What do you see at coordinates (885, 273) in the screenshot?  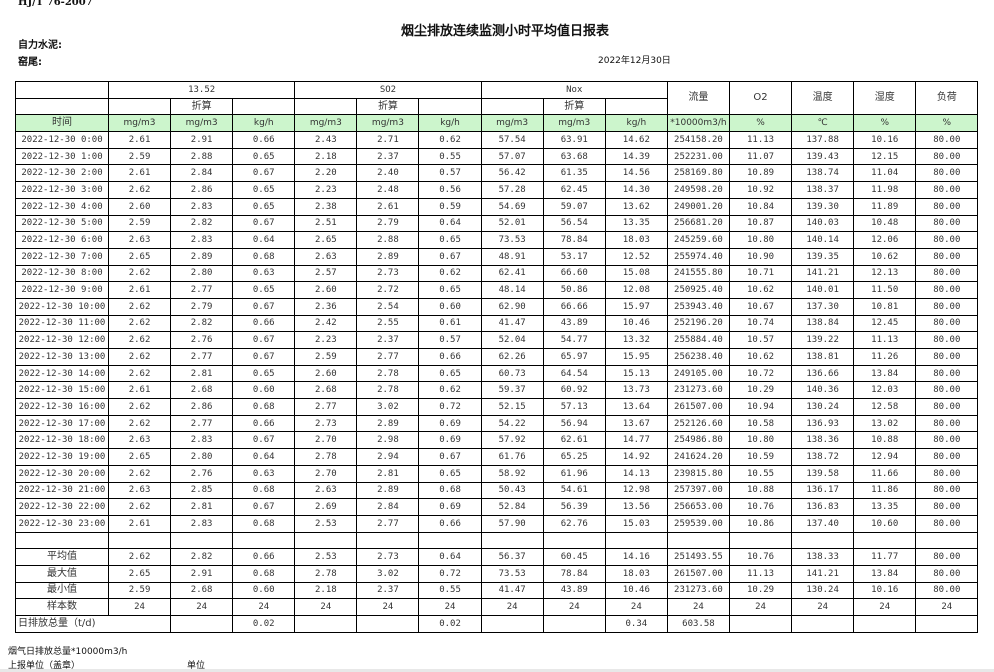 I see `value-cell: 12.13` at bounding box center [885, 273].